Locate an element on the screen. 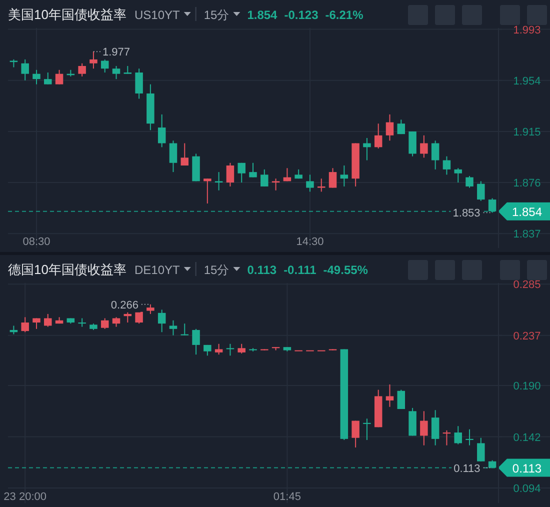  y-tick-label: 1.915 is located at coordinates (527, 132).